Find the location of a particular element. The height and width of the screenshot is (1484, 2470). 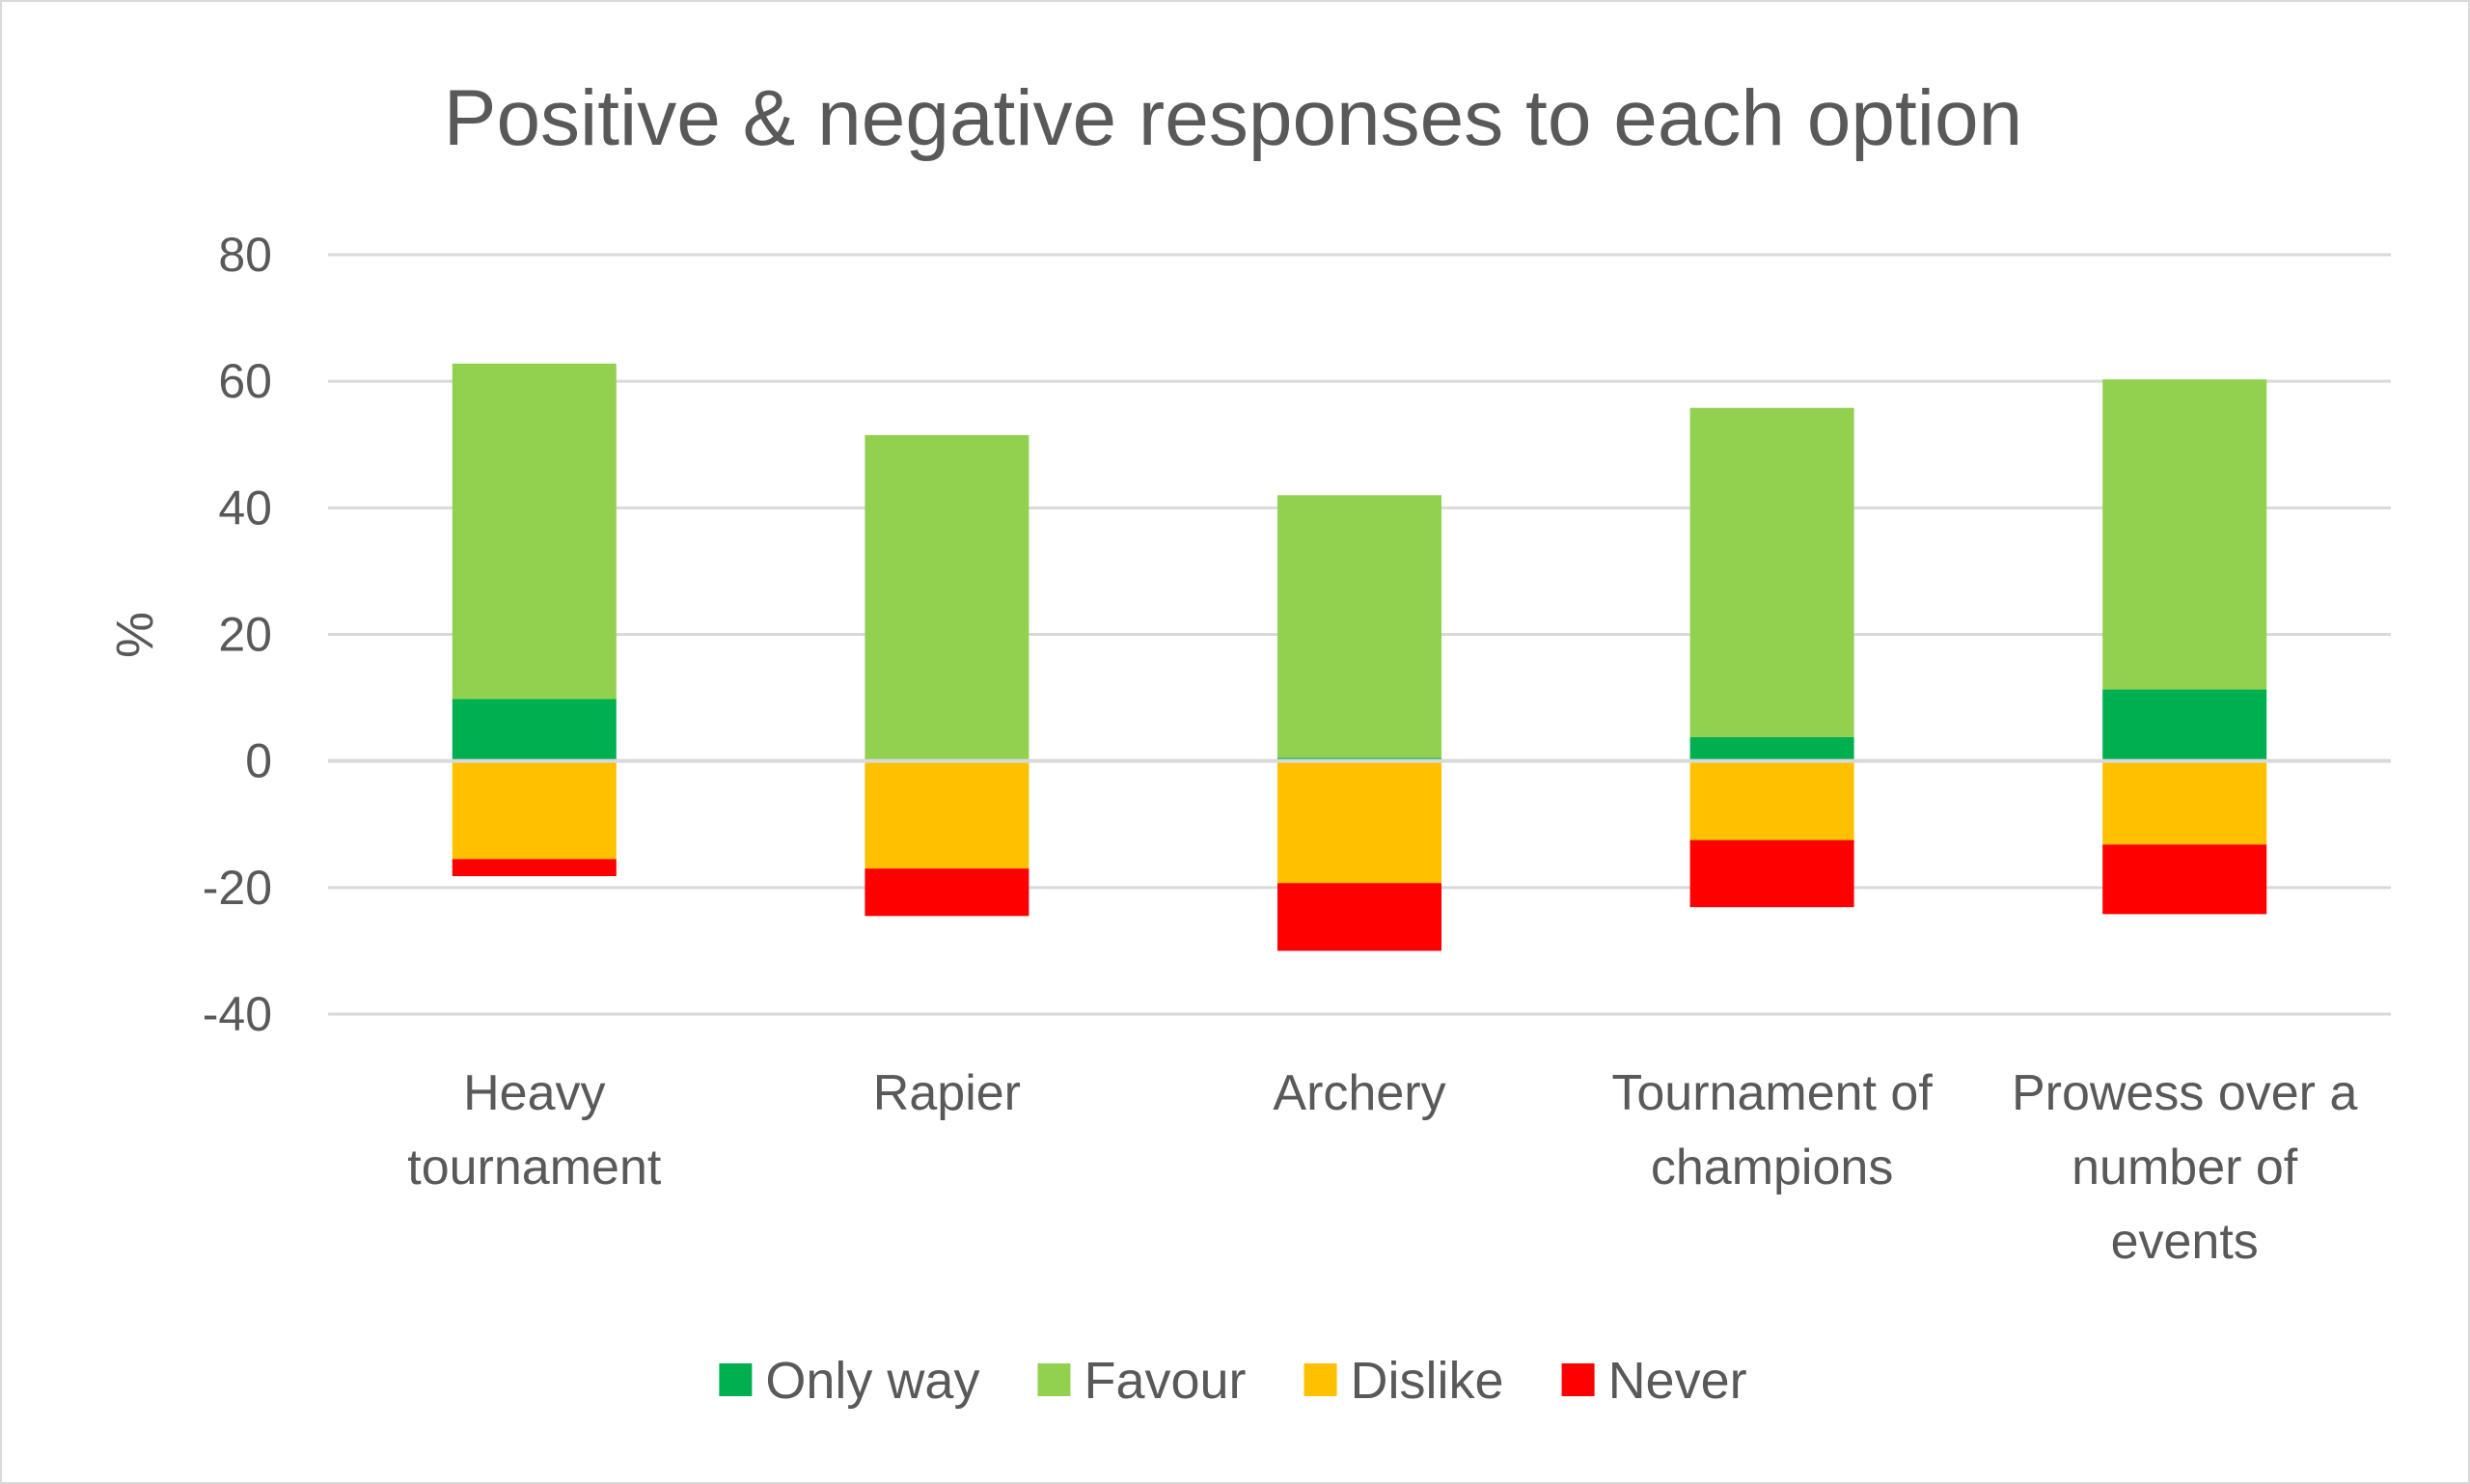

legend: Only way Favour Dislike Never is located at coordinates (1233, 1381).